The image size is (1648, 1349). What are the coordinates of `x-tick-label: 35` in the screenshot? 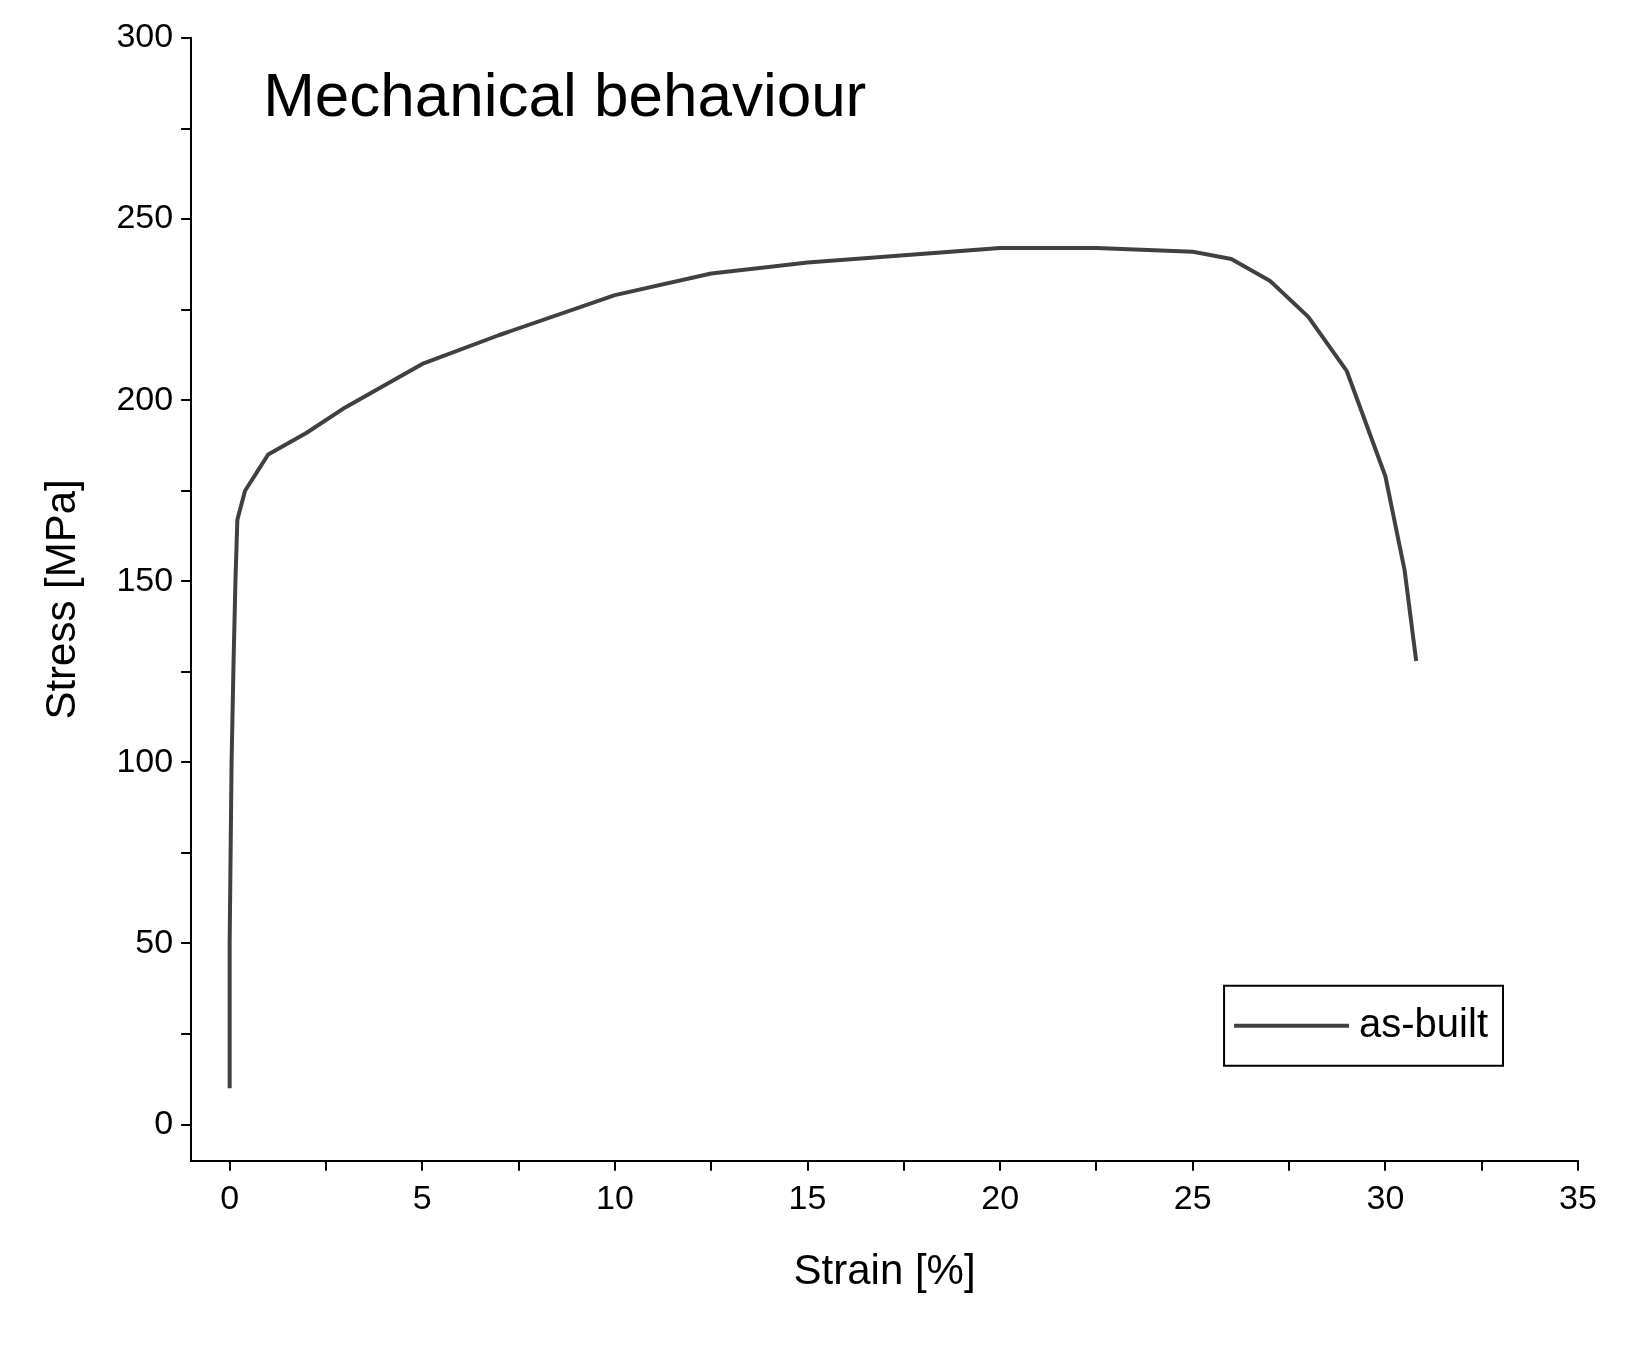 It's located at (1578, 1196).